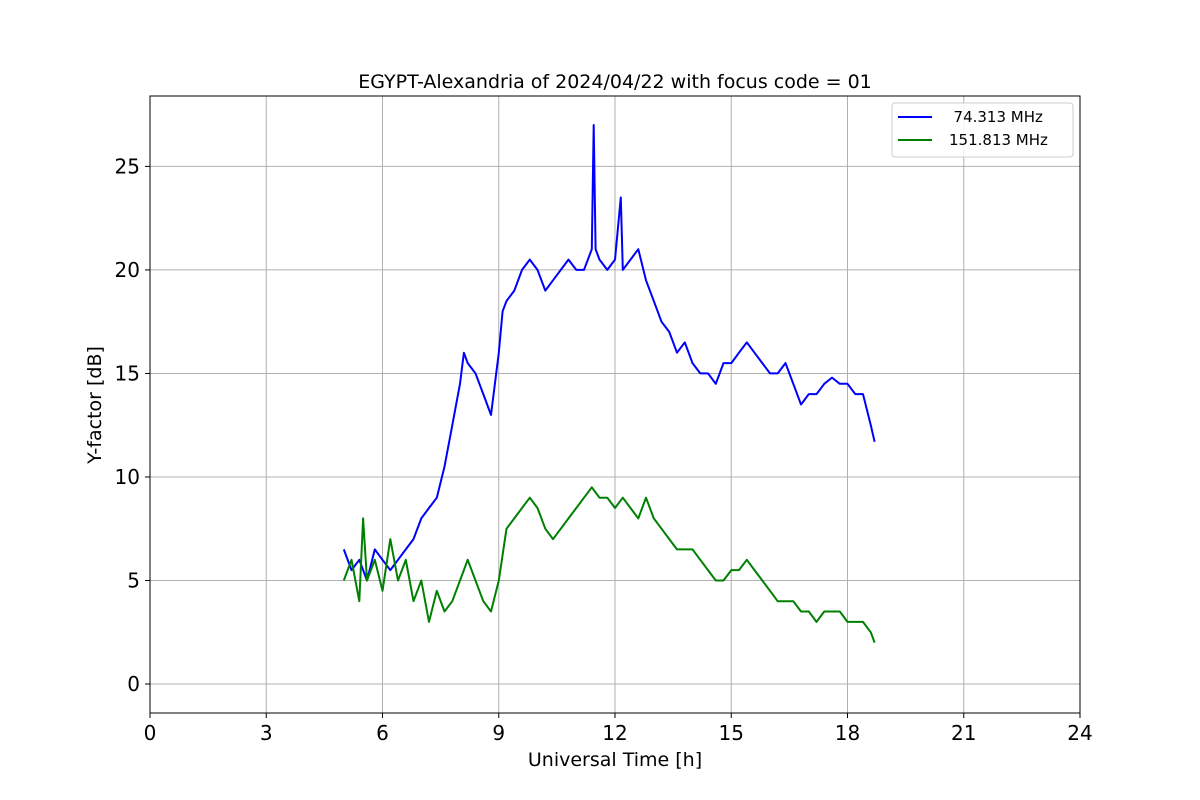 This screenshot has height=800, width=1200. What do you see at coordinates (127, 373) in the screenshot?
I see `y-tick-label: 15` at bounding box center [127, 373].